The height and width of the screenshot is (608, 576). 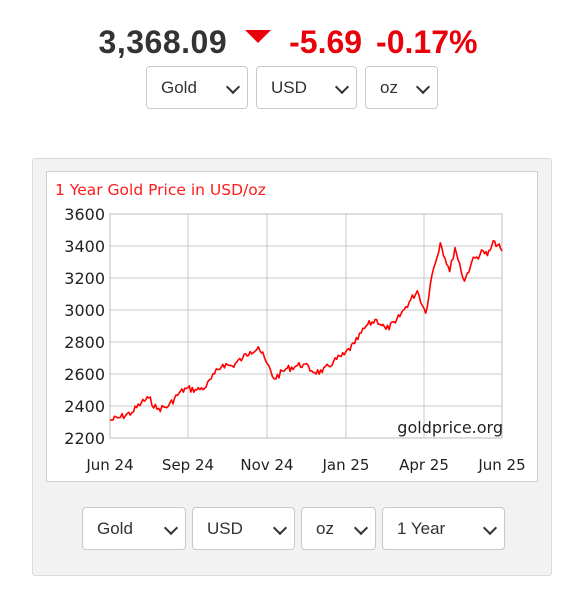 What do you see at coordinates (84, 406) in the screenshot?
I see `y-tick-label: 2400` at bounding box center [84, 406].